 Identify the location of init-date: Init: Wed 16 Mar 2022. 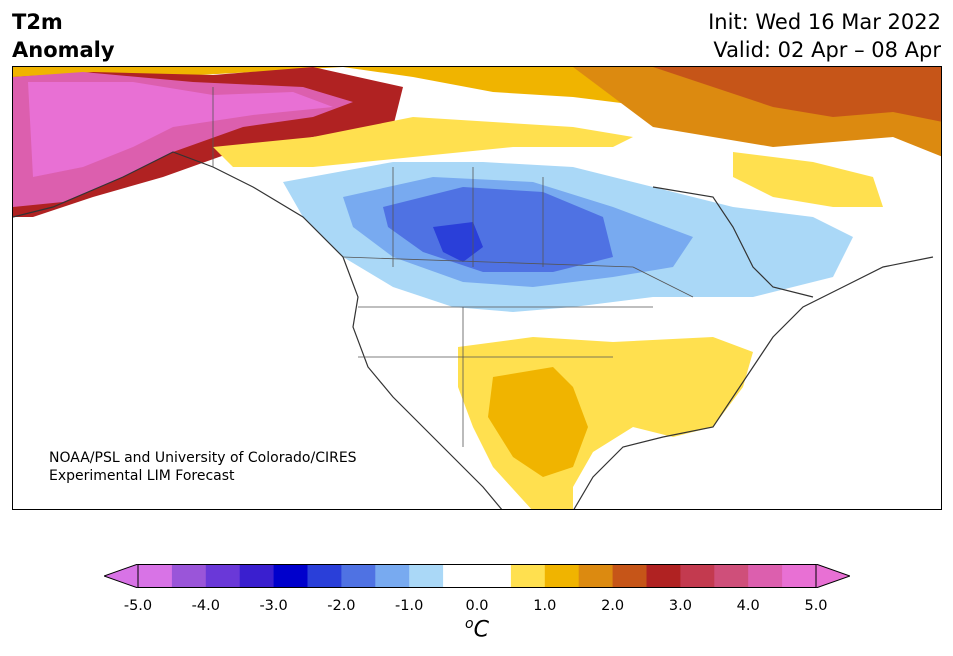
(824, 22).